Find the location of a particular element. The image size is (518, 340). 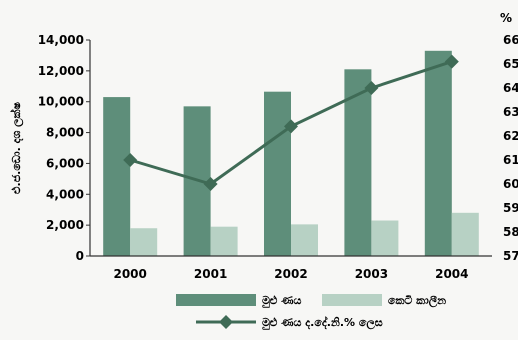

y-left-tick-label: 2,000 is located at coordinates (65, 225).